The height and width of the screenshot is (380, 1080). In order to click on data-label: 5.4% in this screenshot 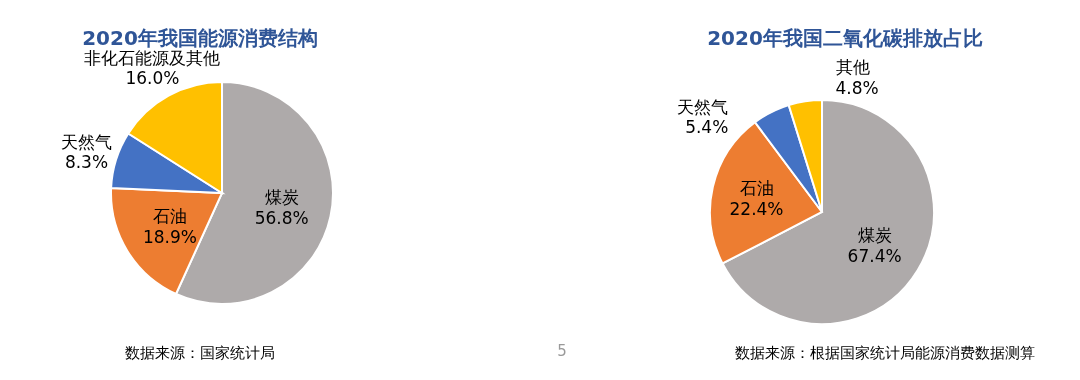, I will do `click(707, 127)`.